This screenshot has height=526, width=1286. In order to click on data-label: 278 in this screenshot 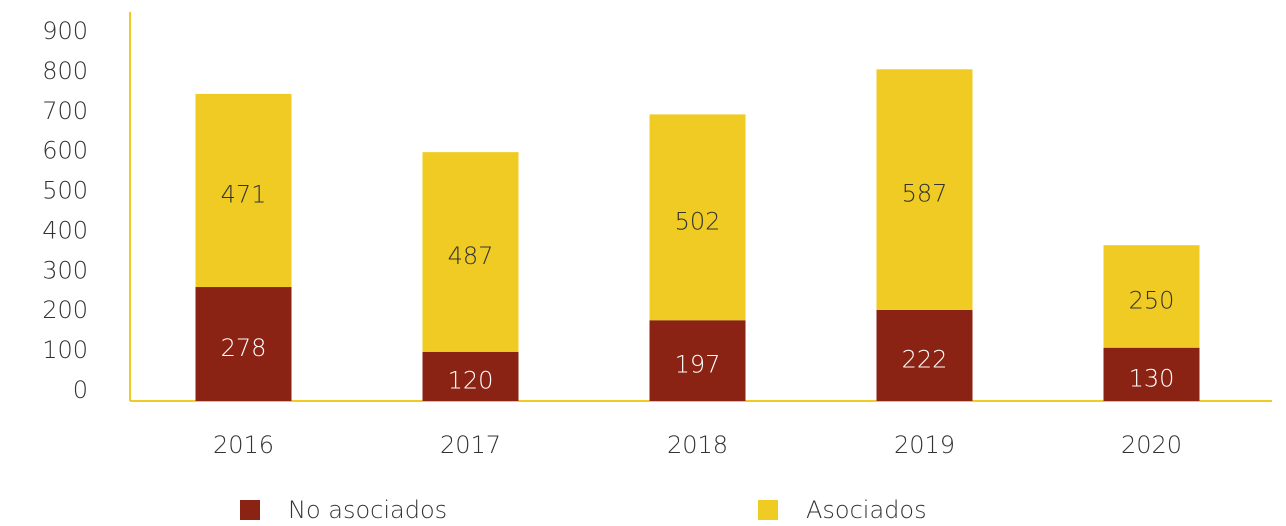, I will do `click(244, 348)`.